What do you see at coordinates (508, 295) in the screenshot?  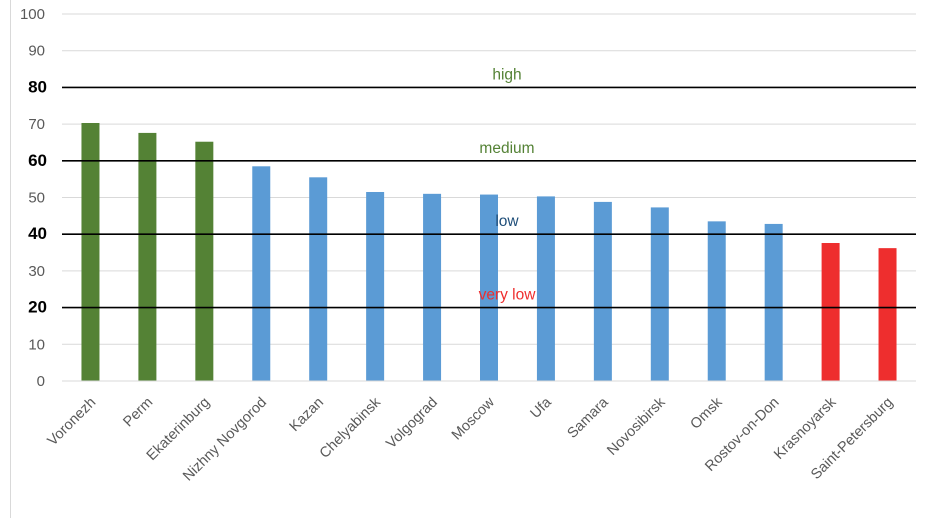 I see `band-label-very-low: very low` at bounding box center [508, 295].